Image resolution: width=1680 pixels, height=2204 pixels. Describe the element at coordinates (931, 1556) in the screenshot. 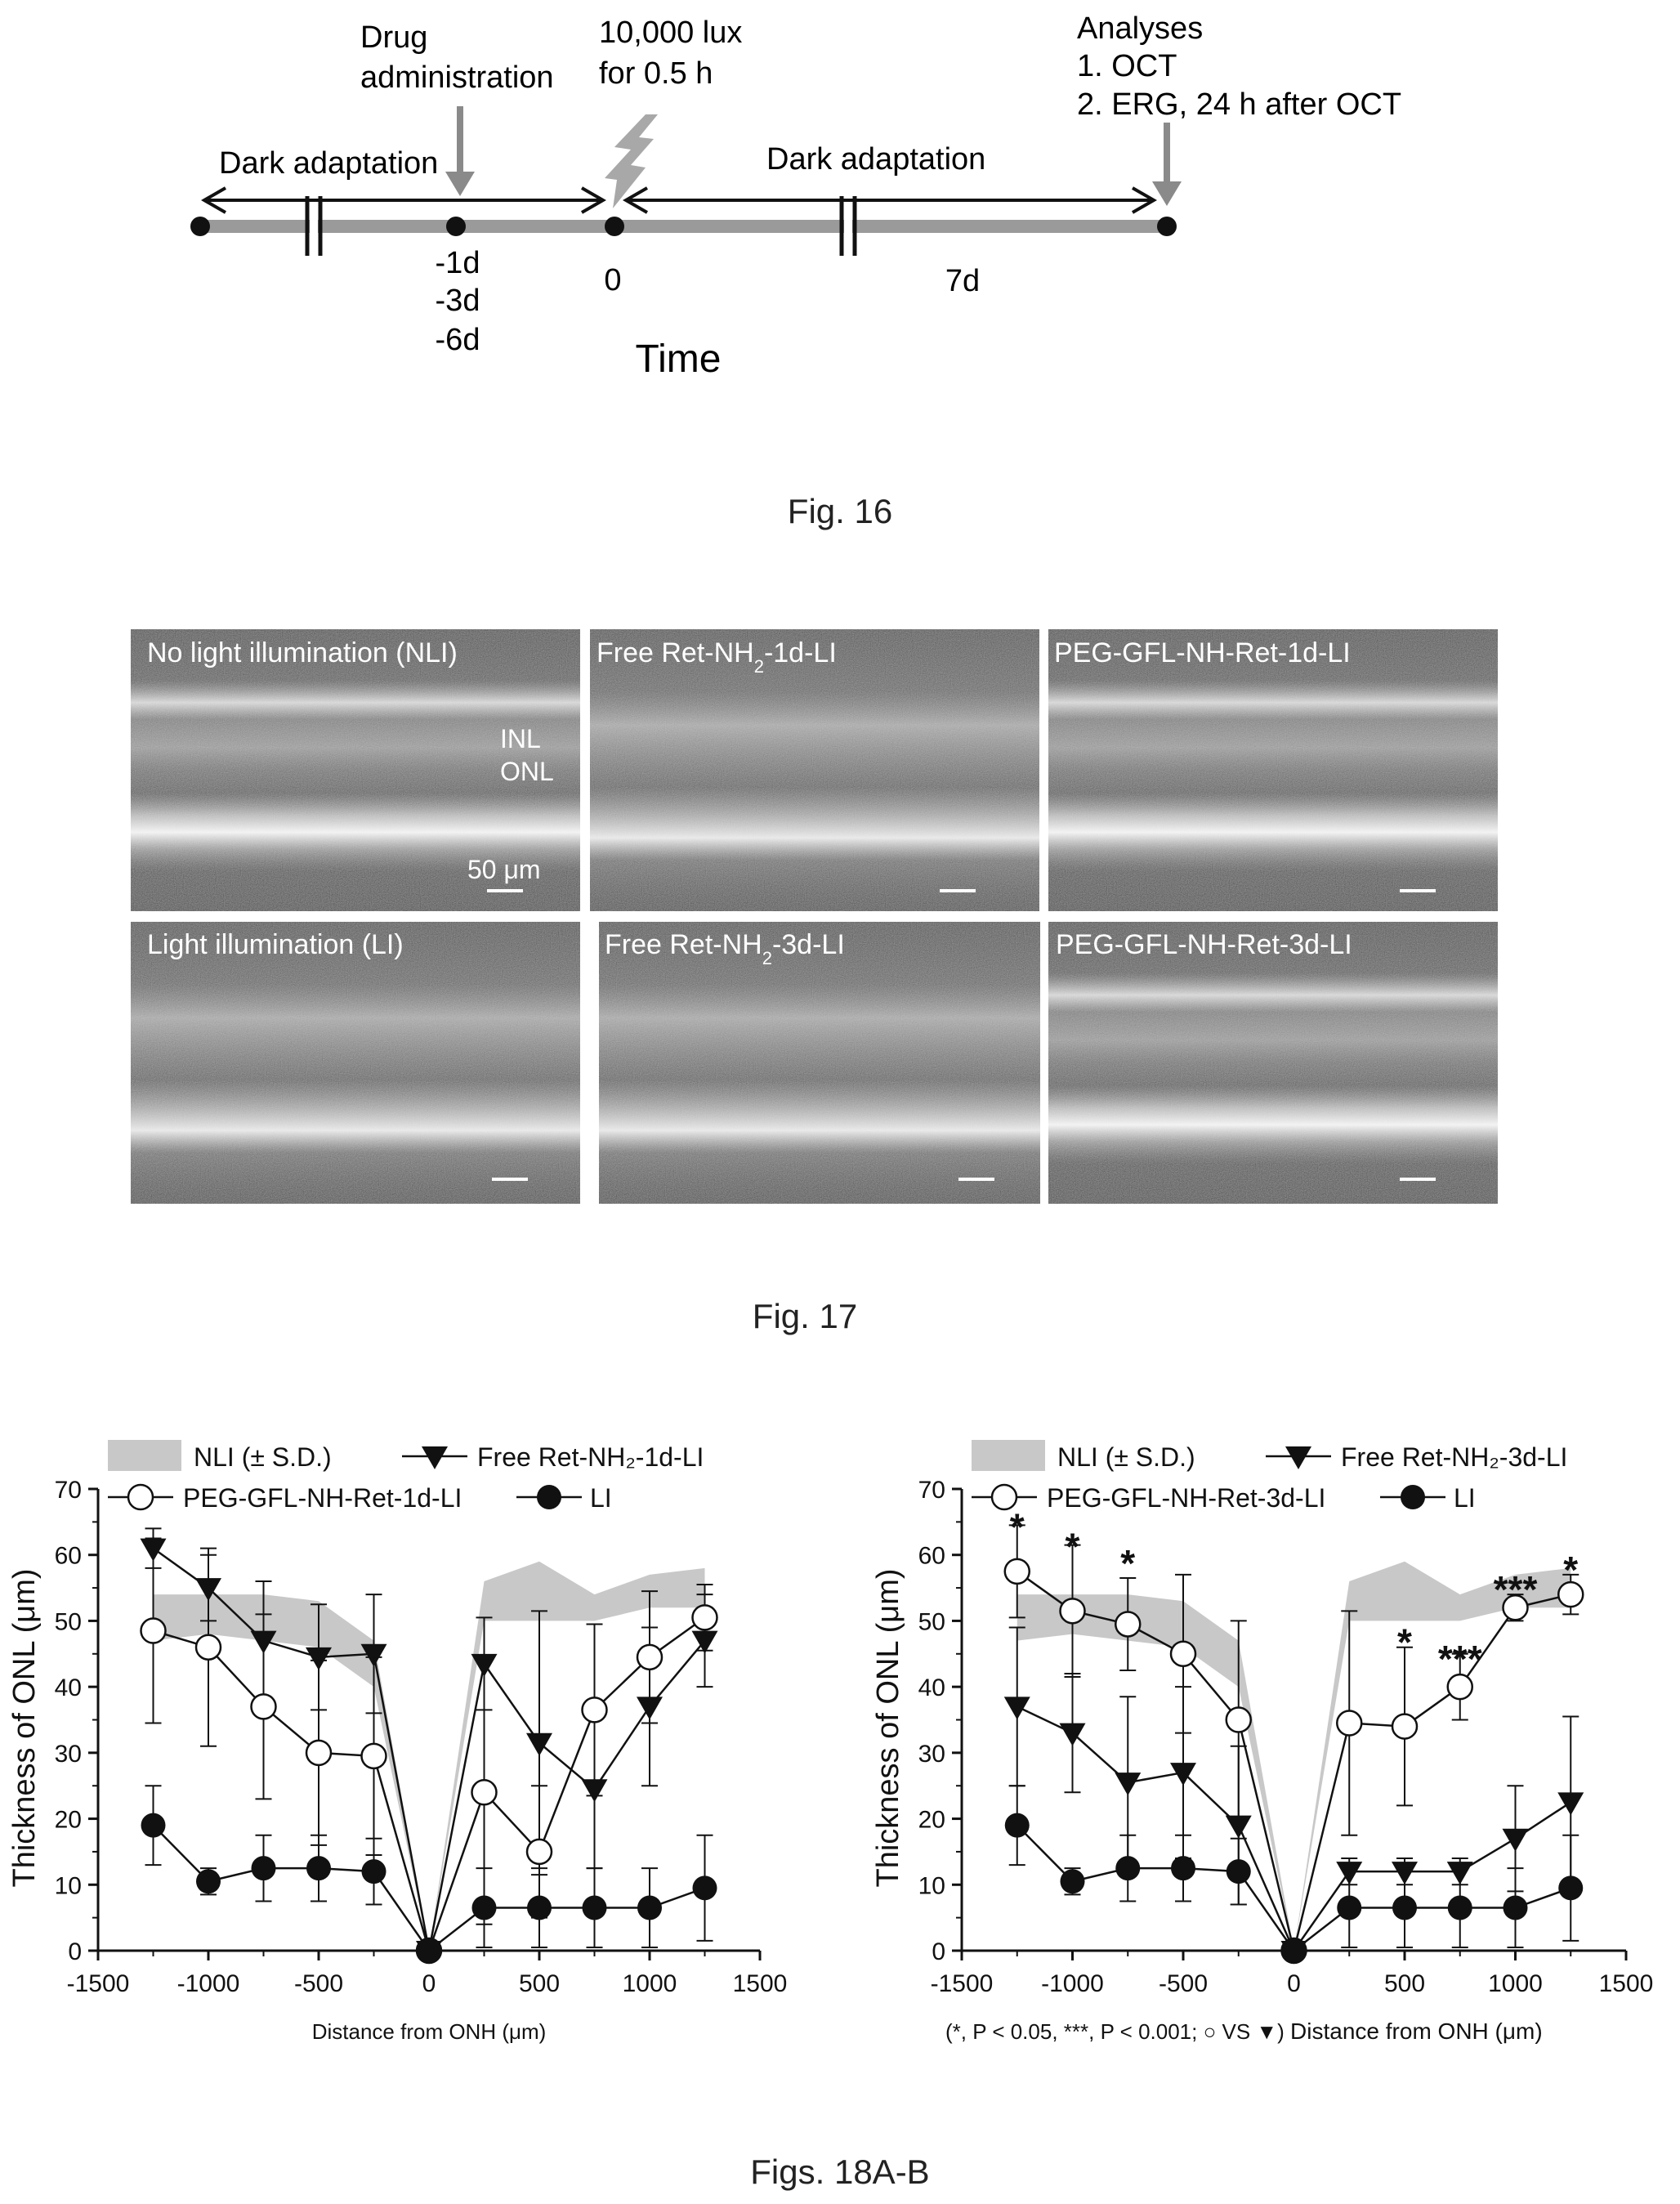

I see `y-tick-label: 60` at that location.